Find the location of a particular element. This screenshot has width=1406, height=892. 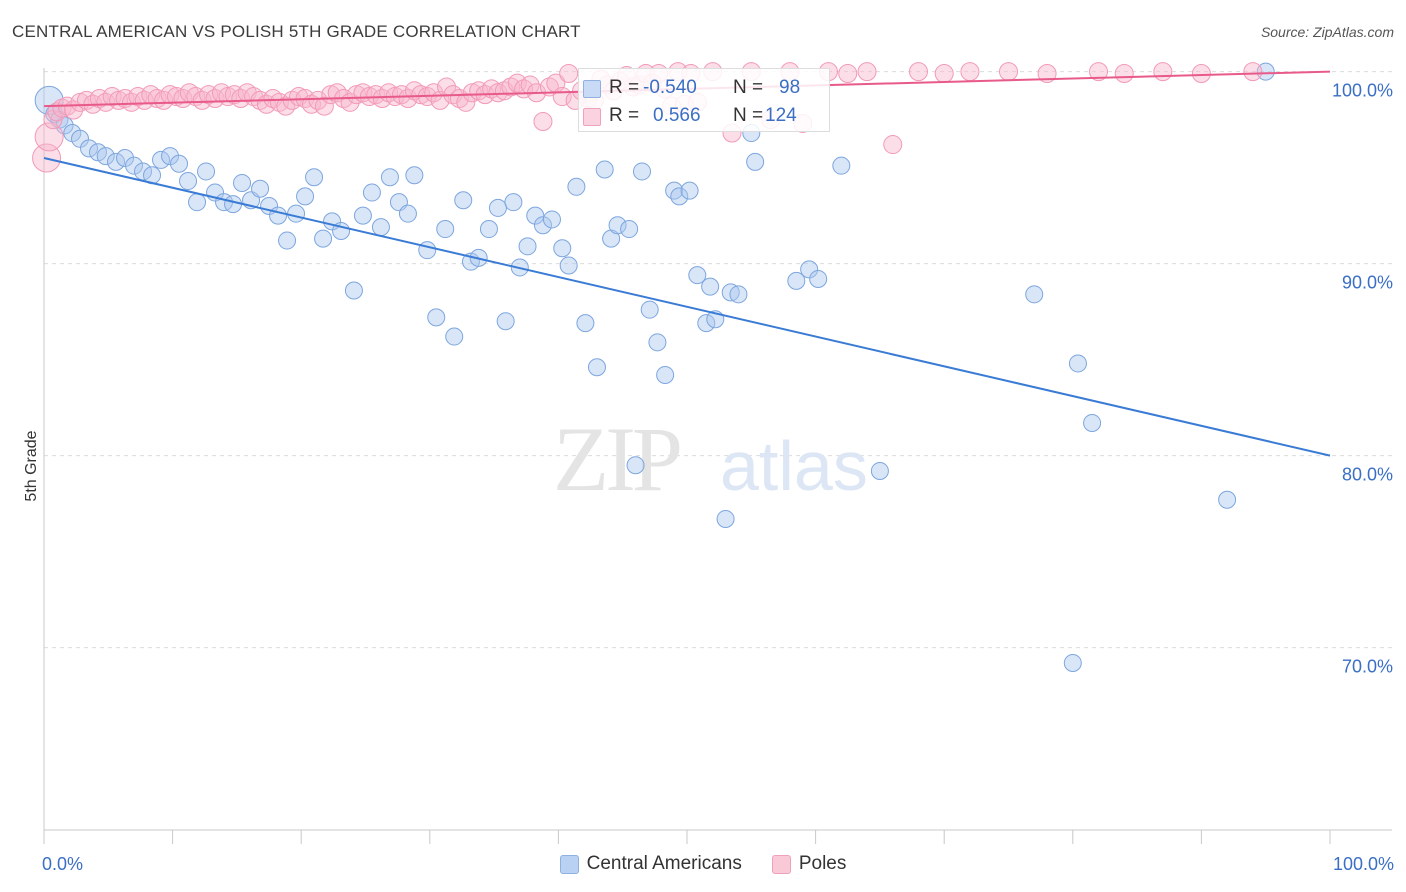

y-tick-label: 70.0% is located at coordinates (1367, 667).